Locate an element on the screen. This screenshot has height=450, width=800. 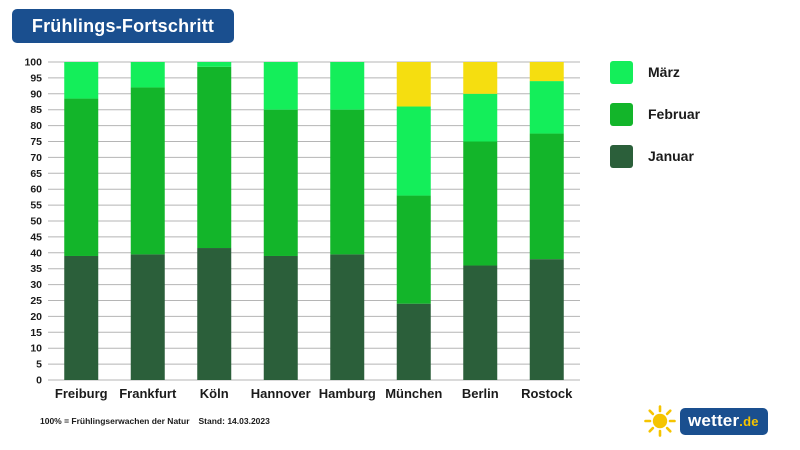
y-tick-label: 60 is located at coordinates (36, 190).